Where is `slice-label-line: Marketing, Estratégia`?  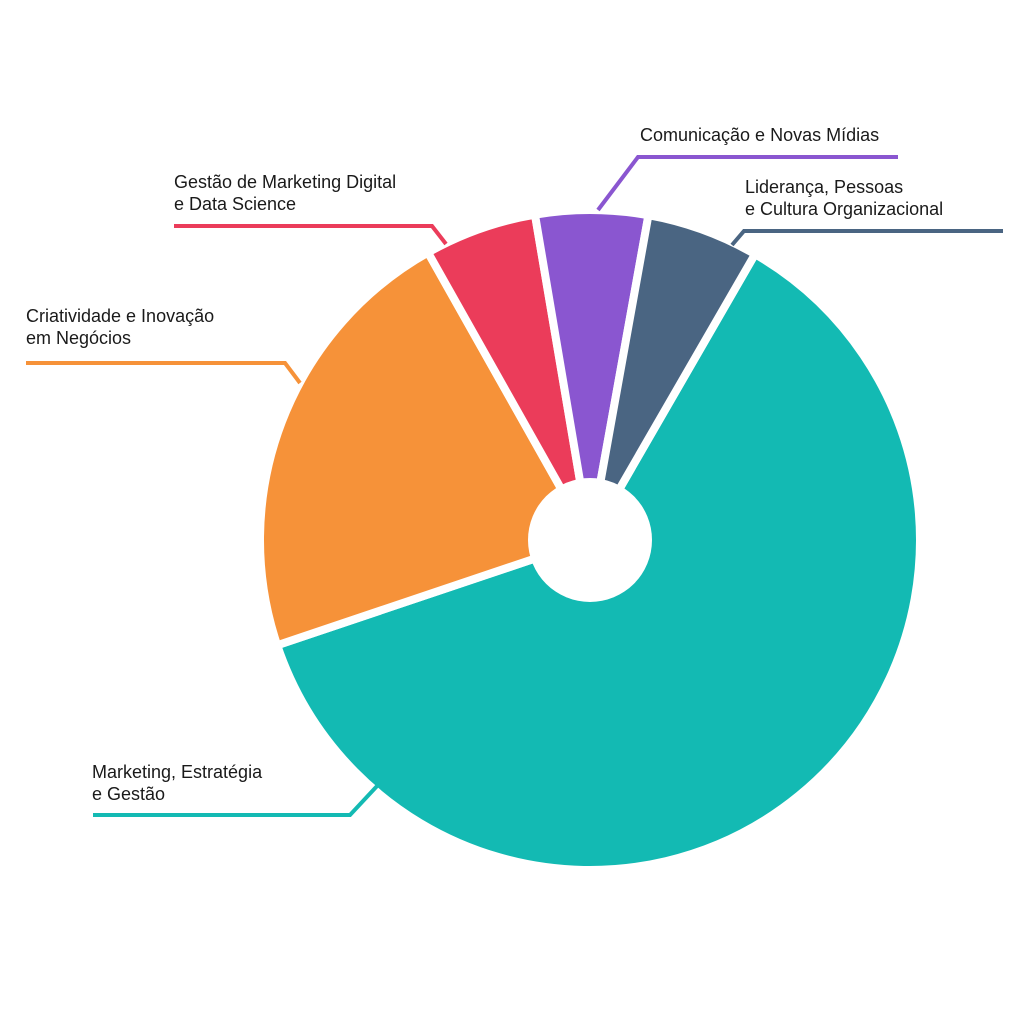 slice-label-line: Marketing, Estratégia is located at coordinates (177, 772).